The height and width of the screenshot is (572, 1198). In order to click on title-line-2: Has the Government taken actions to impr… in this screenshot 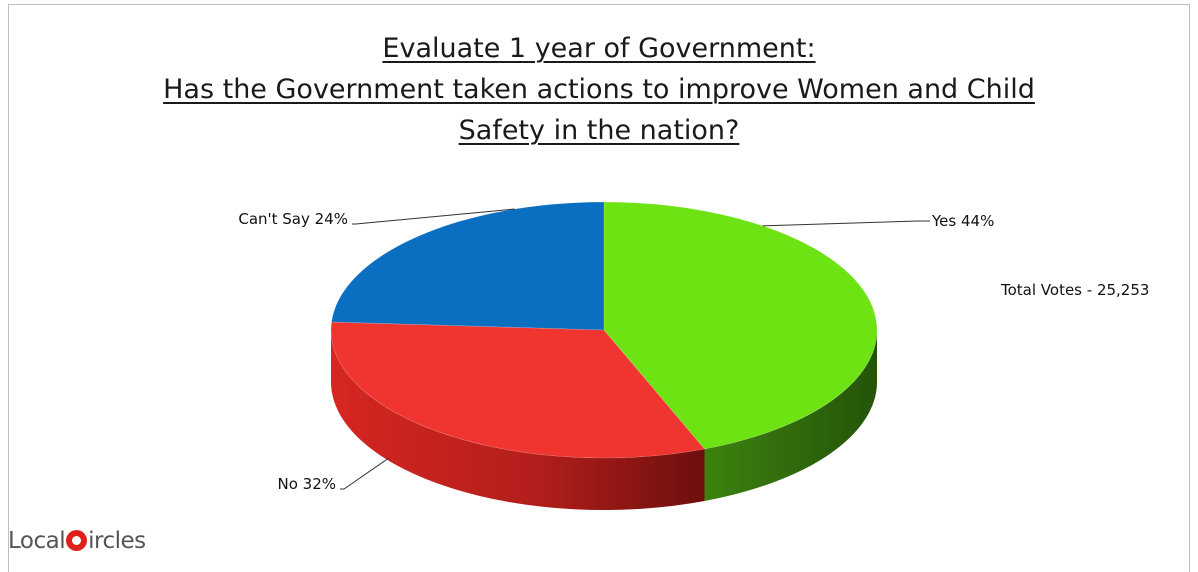, I will do `click(599, 89)`.